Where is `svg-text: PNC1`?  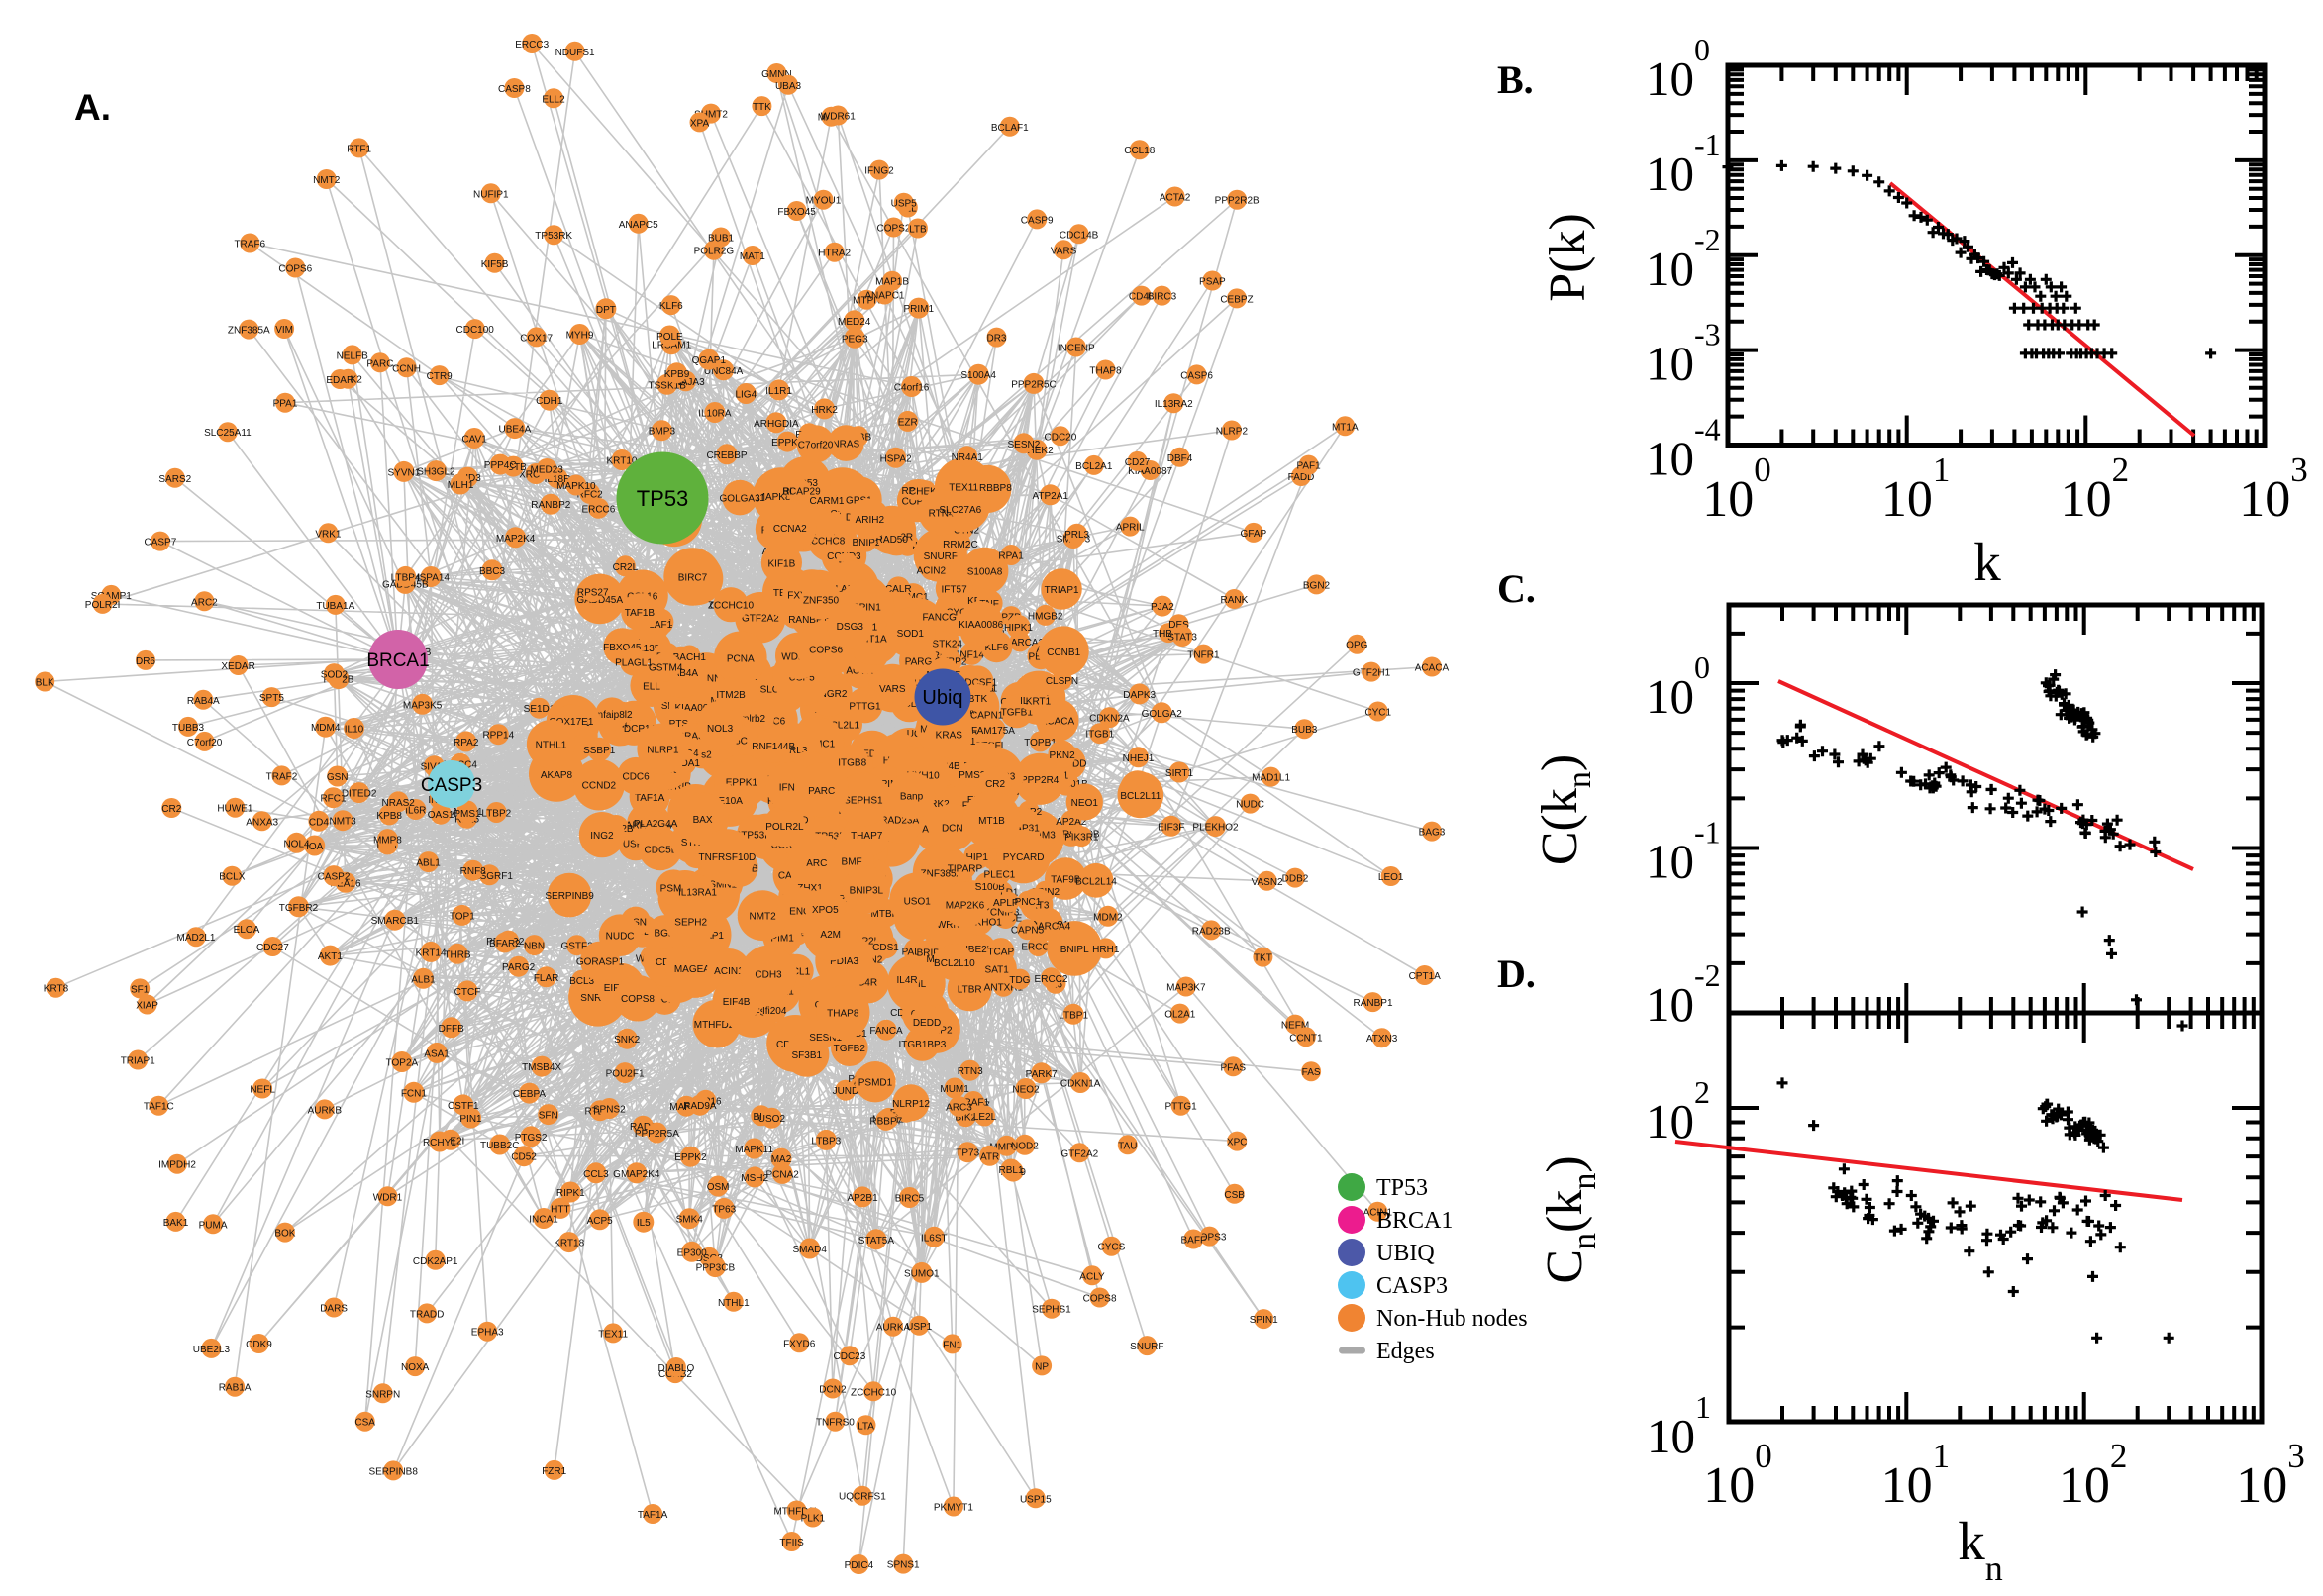 svg-text: PNC1 is located at coordinates (1028, 902).